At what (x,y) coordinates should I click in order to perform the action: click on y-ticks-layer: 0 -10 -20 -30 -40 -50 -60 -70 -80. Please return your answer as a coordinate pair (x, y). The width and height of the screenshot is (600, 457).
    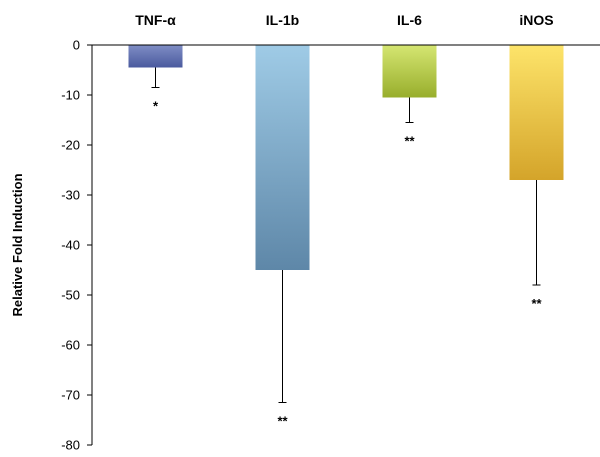
    Looking at the image, I should click on (76, 245).